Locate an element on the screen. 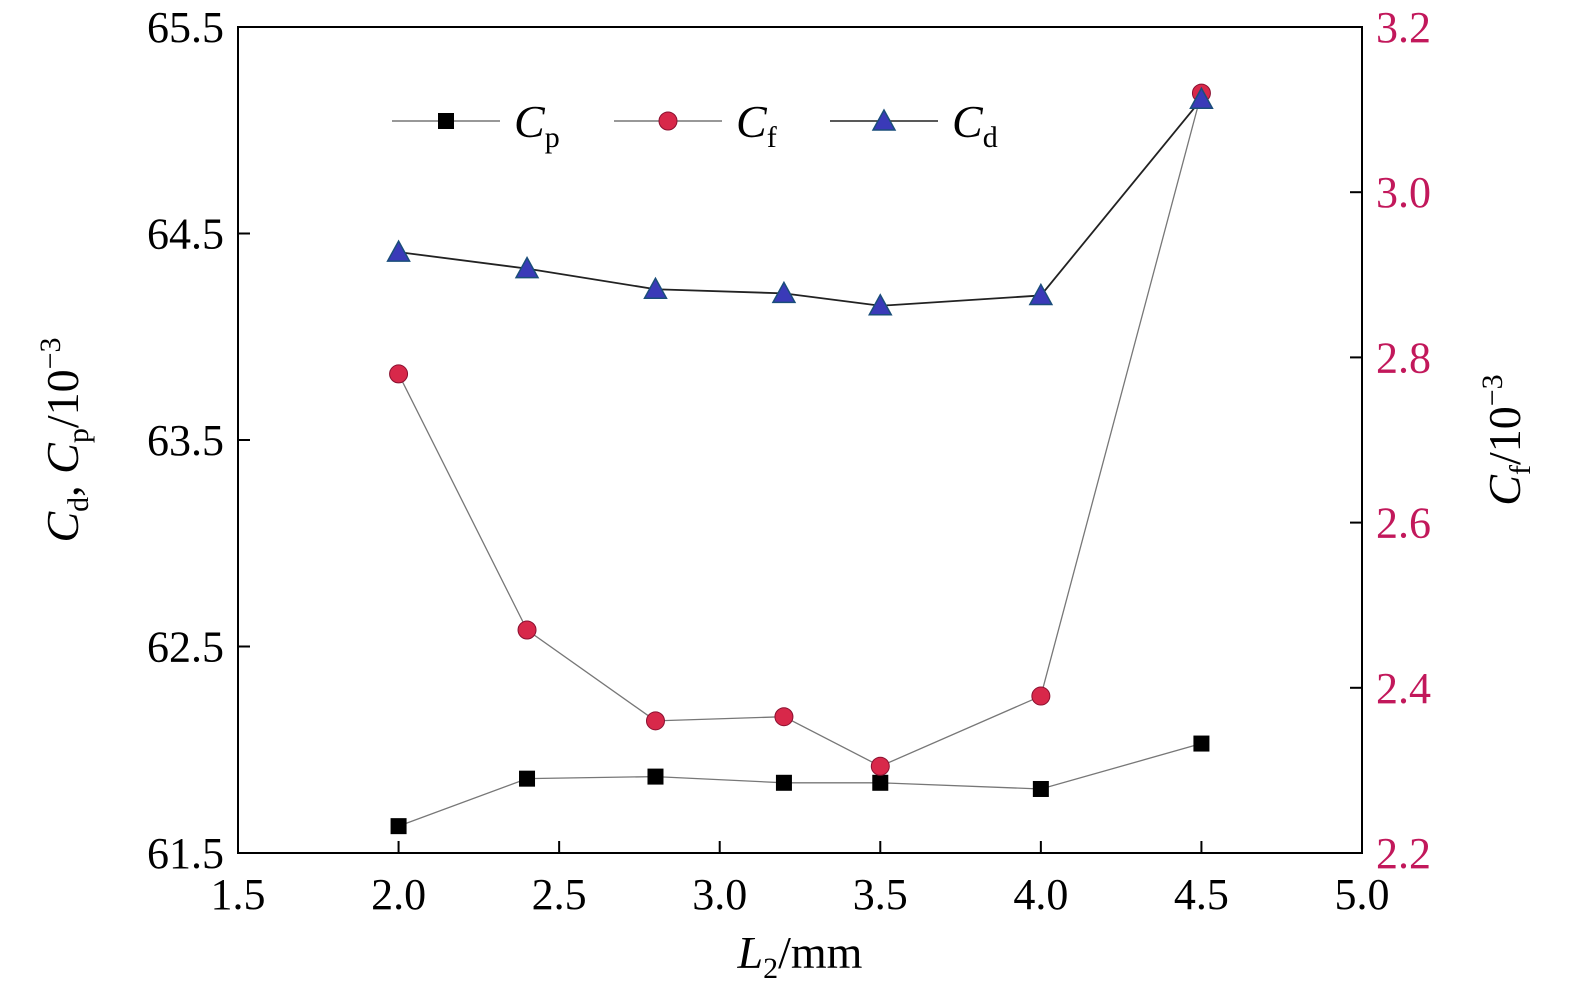 The width and height of the screenshot is (1575, 1004). legend-item-p: Cp is located at coordinates (476, 125).